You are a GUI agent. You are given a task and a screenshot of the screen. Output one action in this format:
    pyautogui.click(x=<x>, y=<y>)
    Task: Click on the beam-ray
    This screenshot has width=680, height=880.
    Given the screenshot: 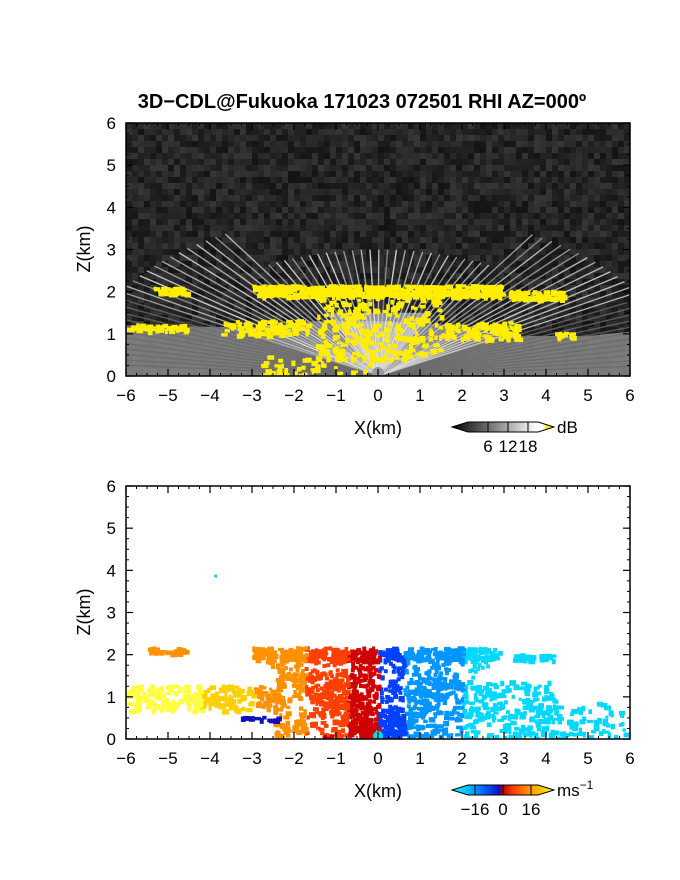 What is the action you would take?
    pyautogui.click(x=252, y=337)
    